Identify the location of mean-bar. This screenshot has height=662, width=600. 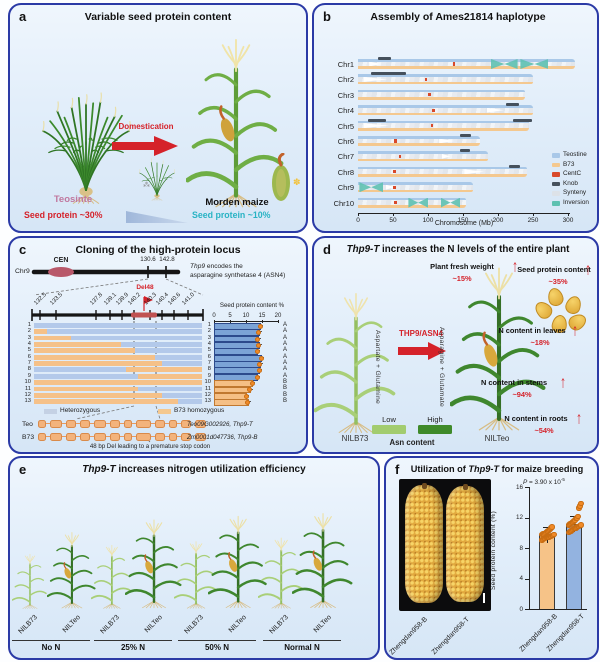
(547, 571).